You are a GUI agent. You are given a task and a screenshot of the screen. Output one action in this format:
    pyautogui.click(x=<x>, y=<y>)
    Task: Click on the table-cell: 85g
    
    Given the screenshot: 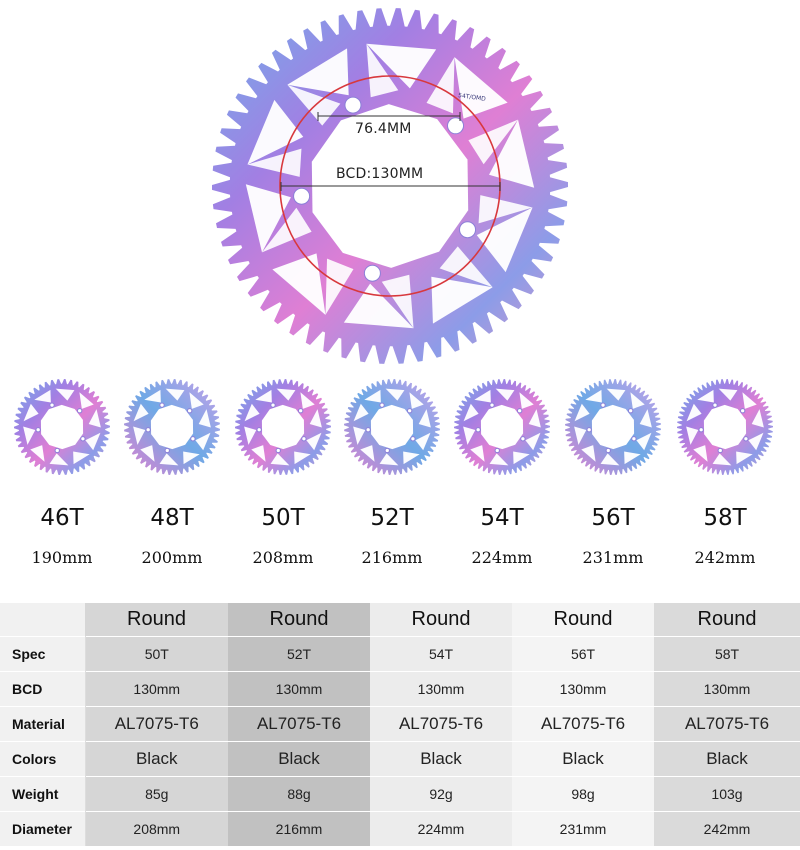 What is the action you would take?
    pyautogui.click(x=156, y=794)
    